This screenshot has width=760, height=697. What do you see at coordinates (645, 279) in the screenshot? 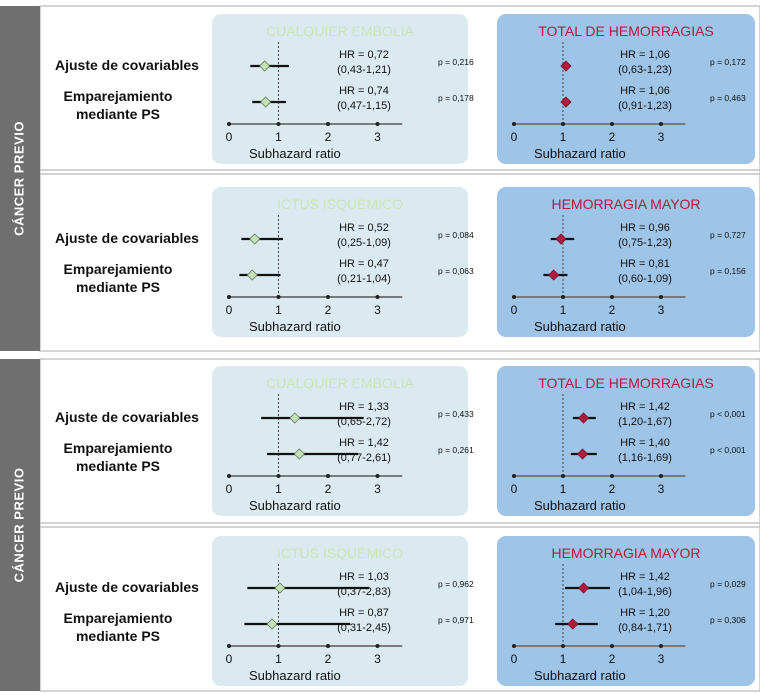
I see `ci-value: (0,60-1,09)` at bounding box center [645, 279].